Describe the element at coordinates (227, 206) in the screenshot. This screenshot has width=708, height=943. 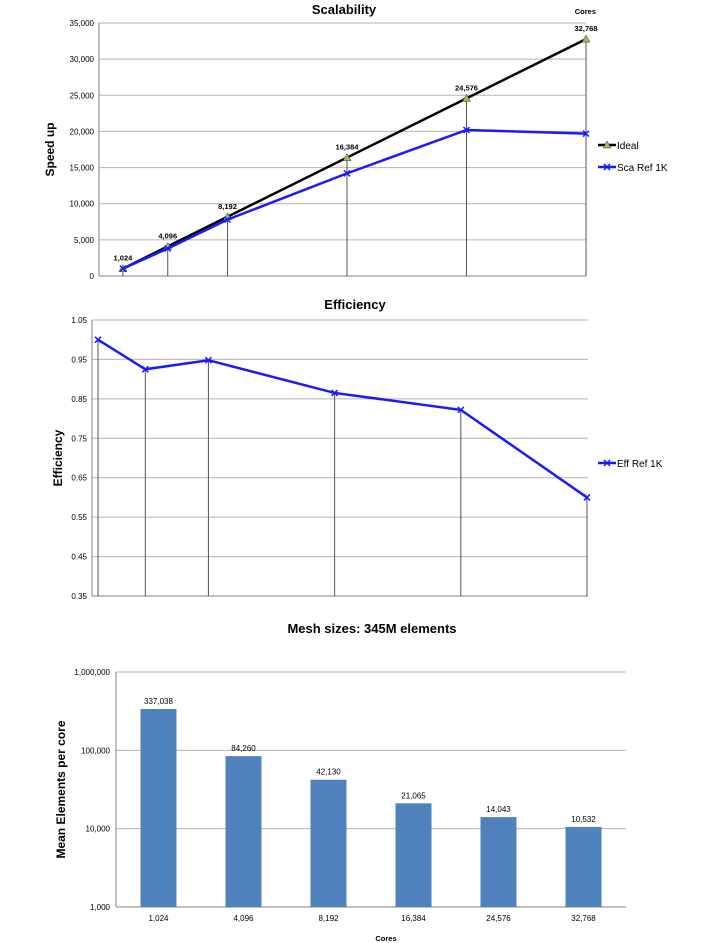
I see `data-label: 8,192` at that location.